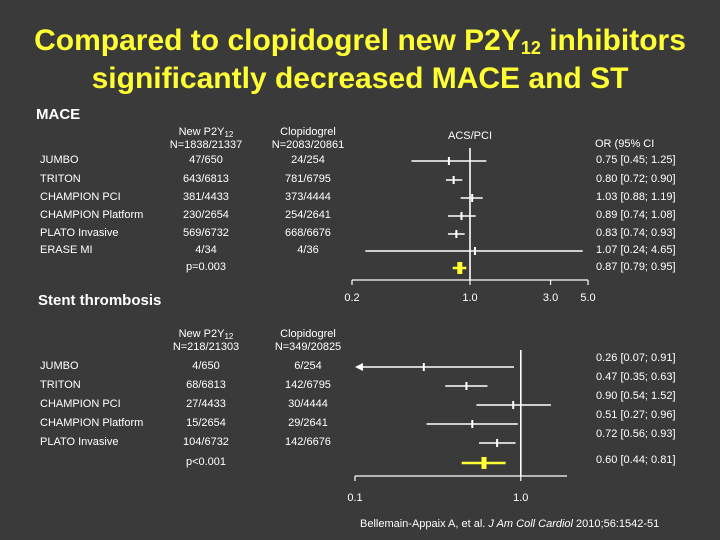 This screenshot has height=540, width=720. I want to click on mace-clop-events-0: 24/254, so click(308, 160).